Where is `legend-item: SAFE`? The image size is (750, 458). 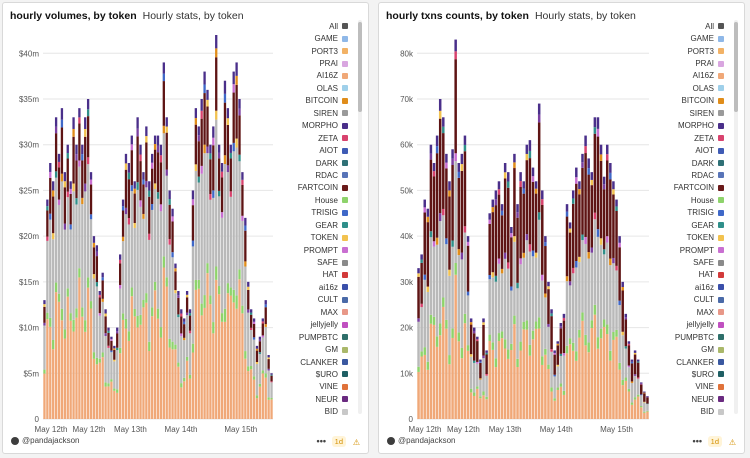 legend-item: SAFE is located at coordinates (684, 262).